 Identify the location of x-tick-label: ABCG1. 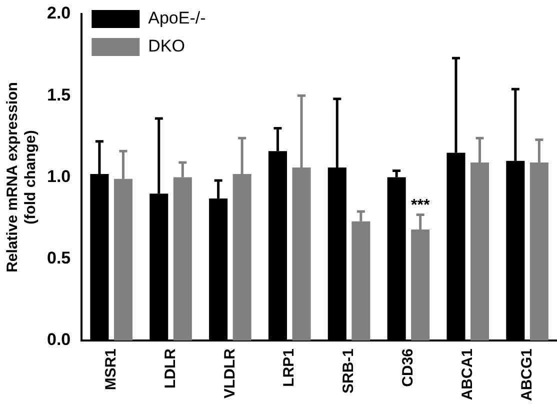
(527, 375).